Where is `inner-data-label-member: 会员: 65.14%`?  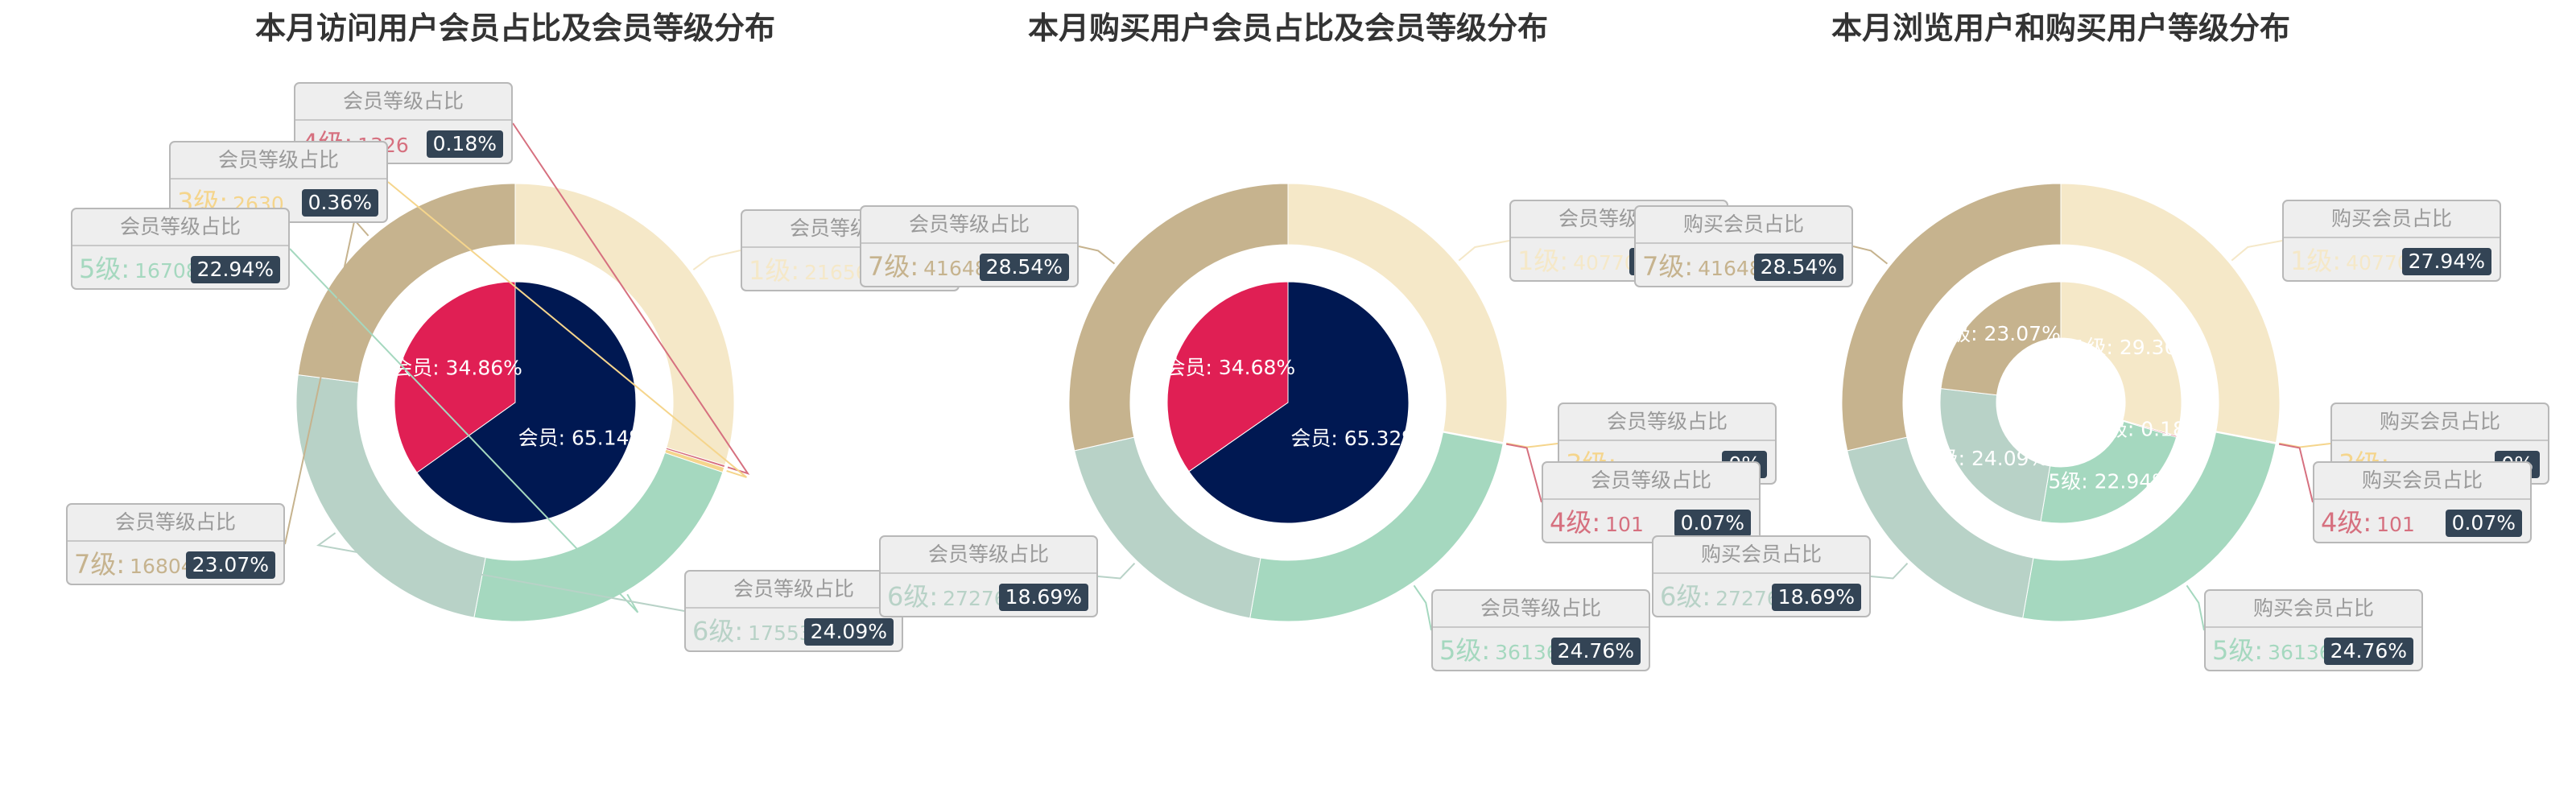
inner-data-label-member: 会员: 65.14% is located at coordinates (583, 438).